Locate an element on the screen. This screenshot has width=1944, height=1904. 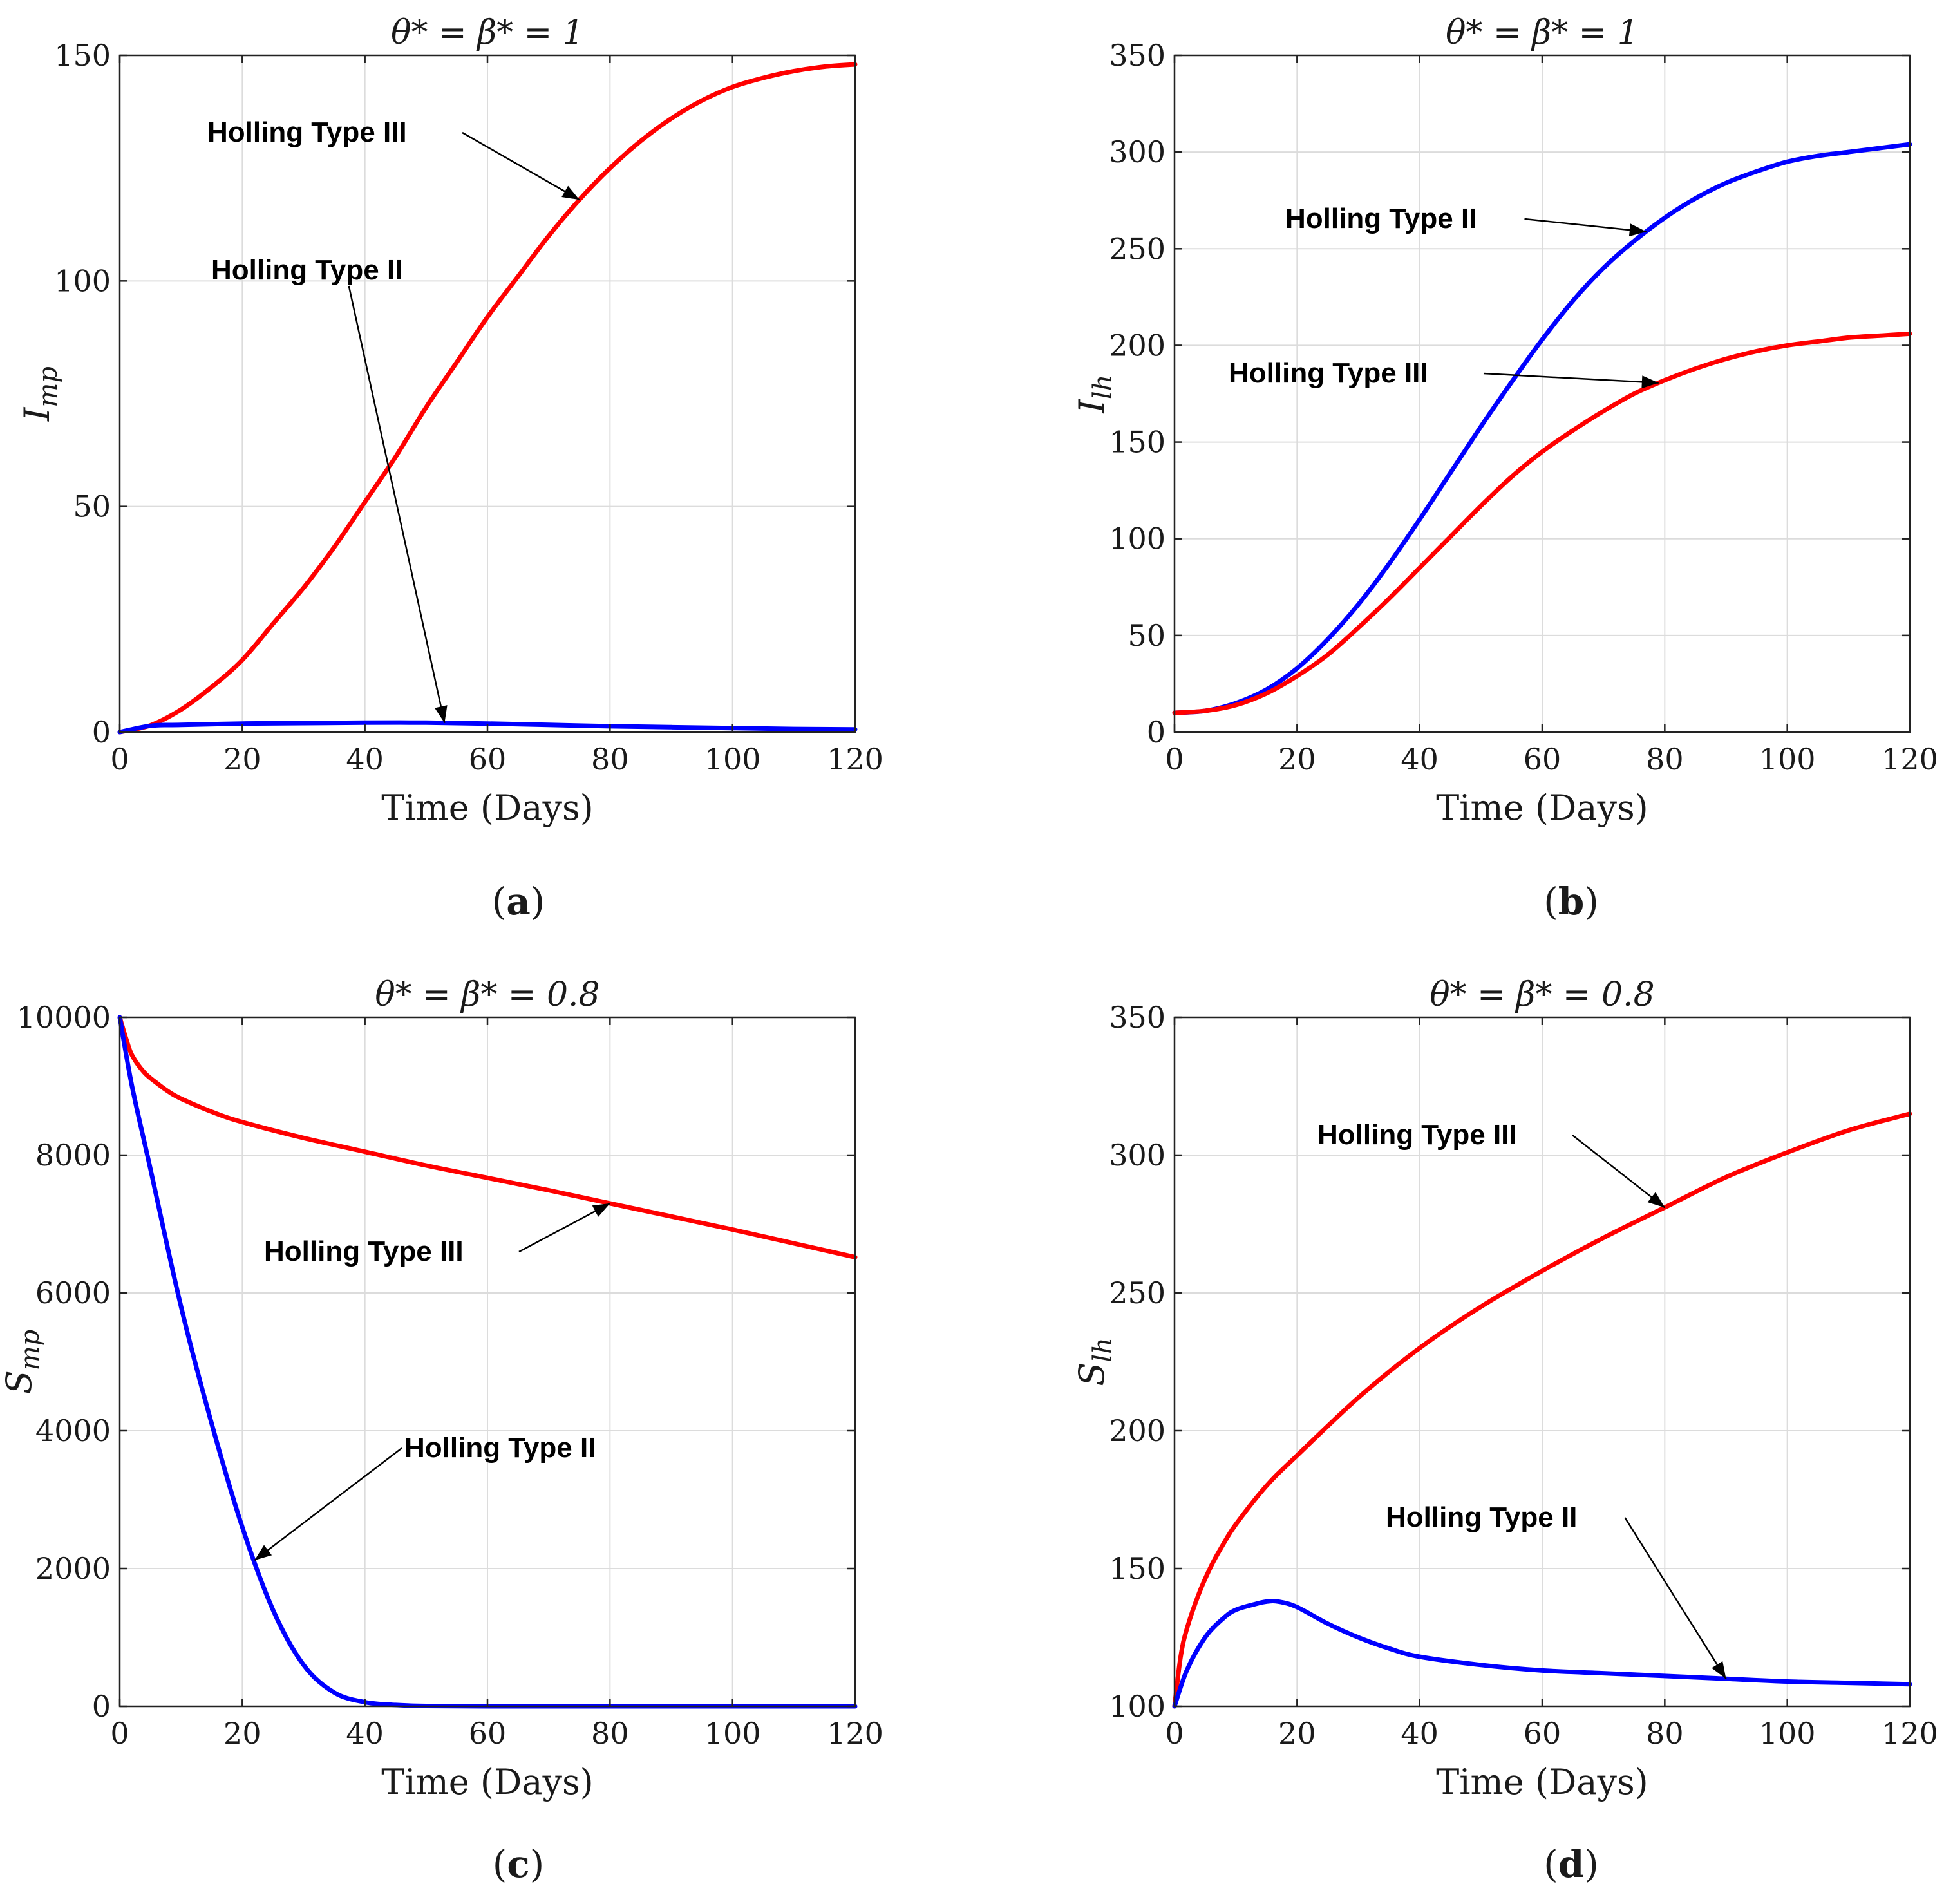
y-tick-label: 2000 is located at coordinates (73, 1568).